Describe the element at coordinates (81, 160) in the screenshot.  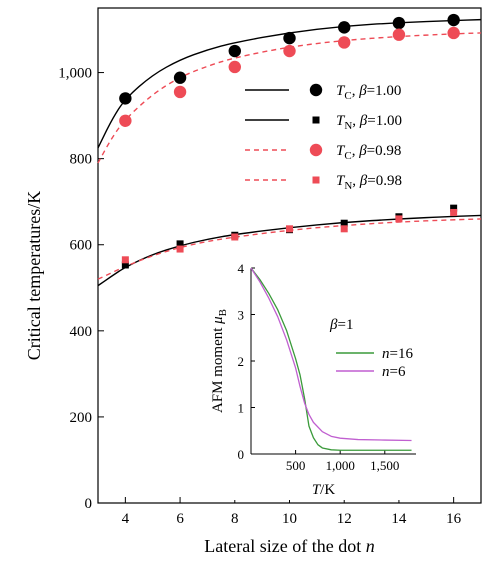
I see `y-tick-label: 800` at that location.